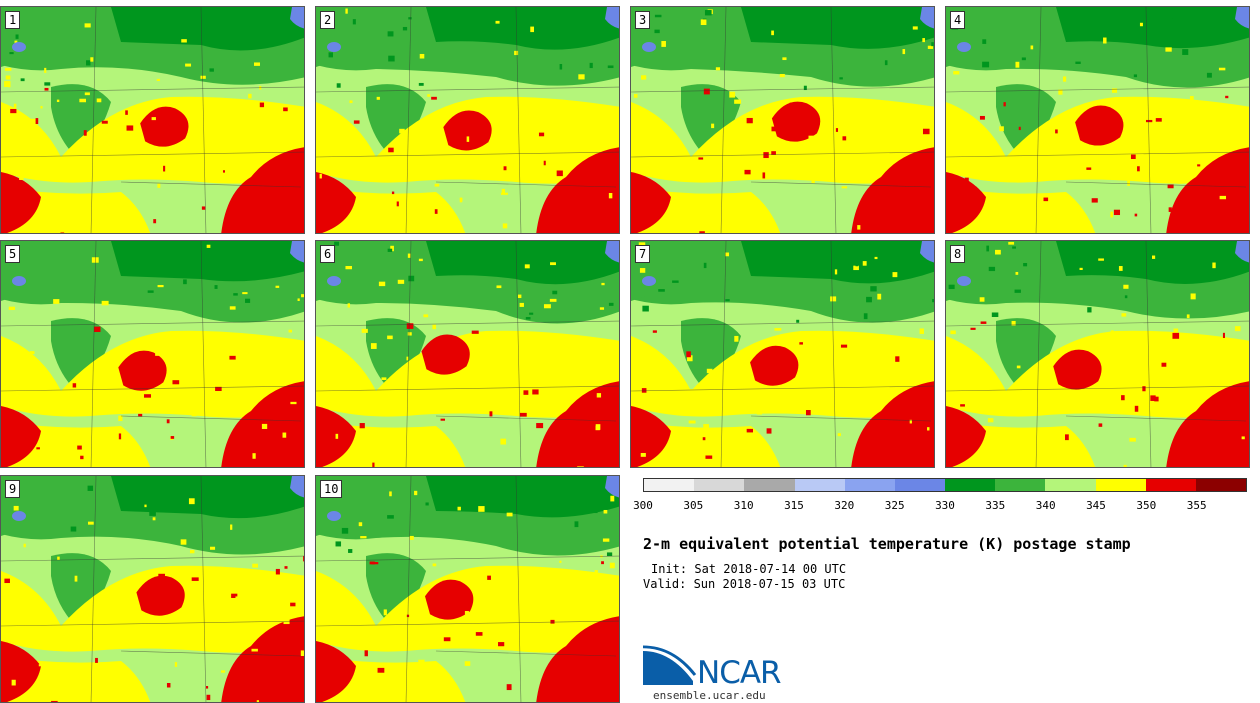 The image size is (1260, 703). What do you see at coordinates (81, 120) in the screenshot?
I see `green-region` at bounding box center [81, 120].